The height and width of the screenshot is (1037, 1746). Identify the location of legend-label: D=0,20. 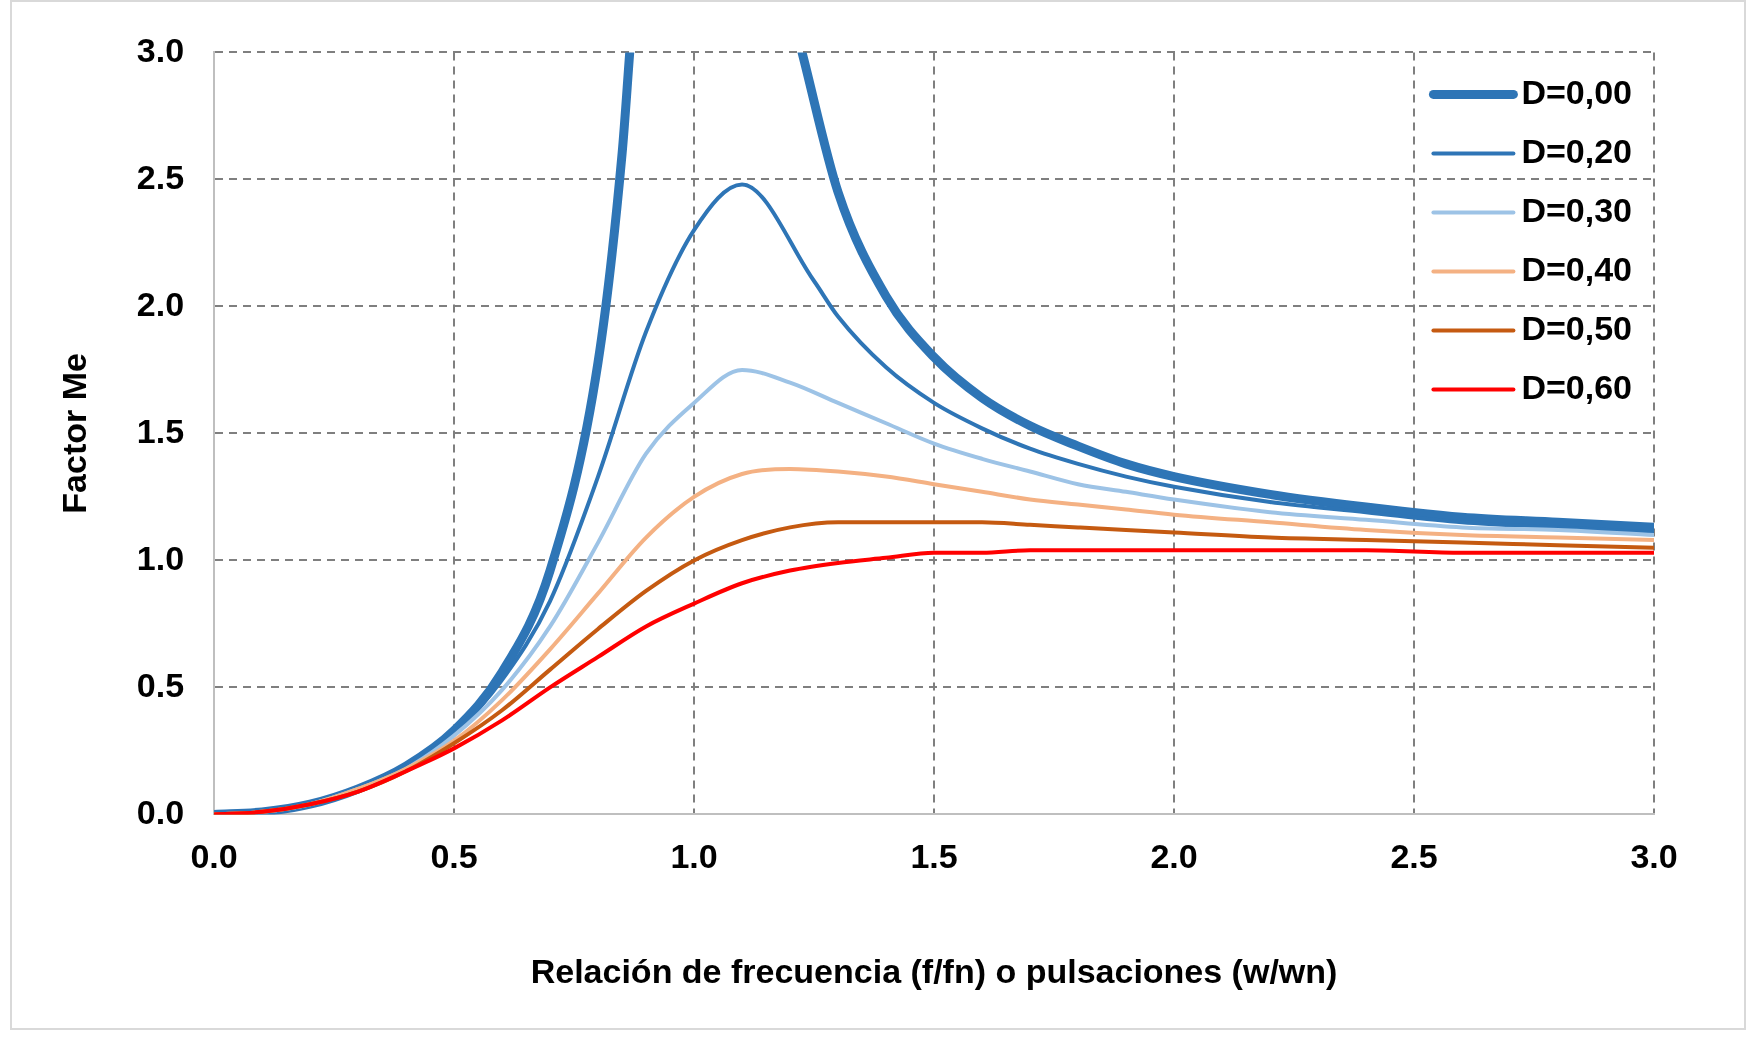
(1577, 150).